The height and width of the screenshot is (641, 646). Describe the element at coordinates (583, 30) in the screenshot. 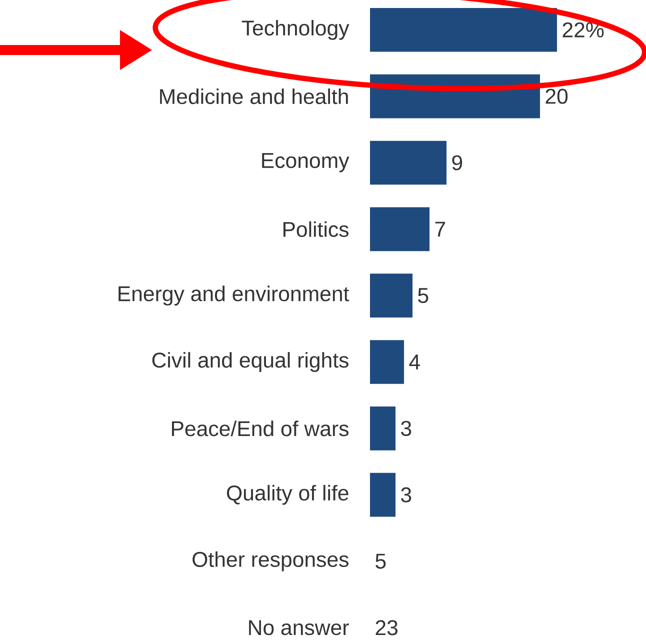

I see `data-label: 22%` at that location.